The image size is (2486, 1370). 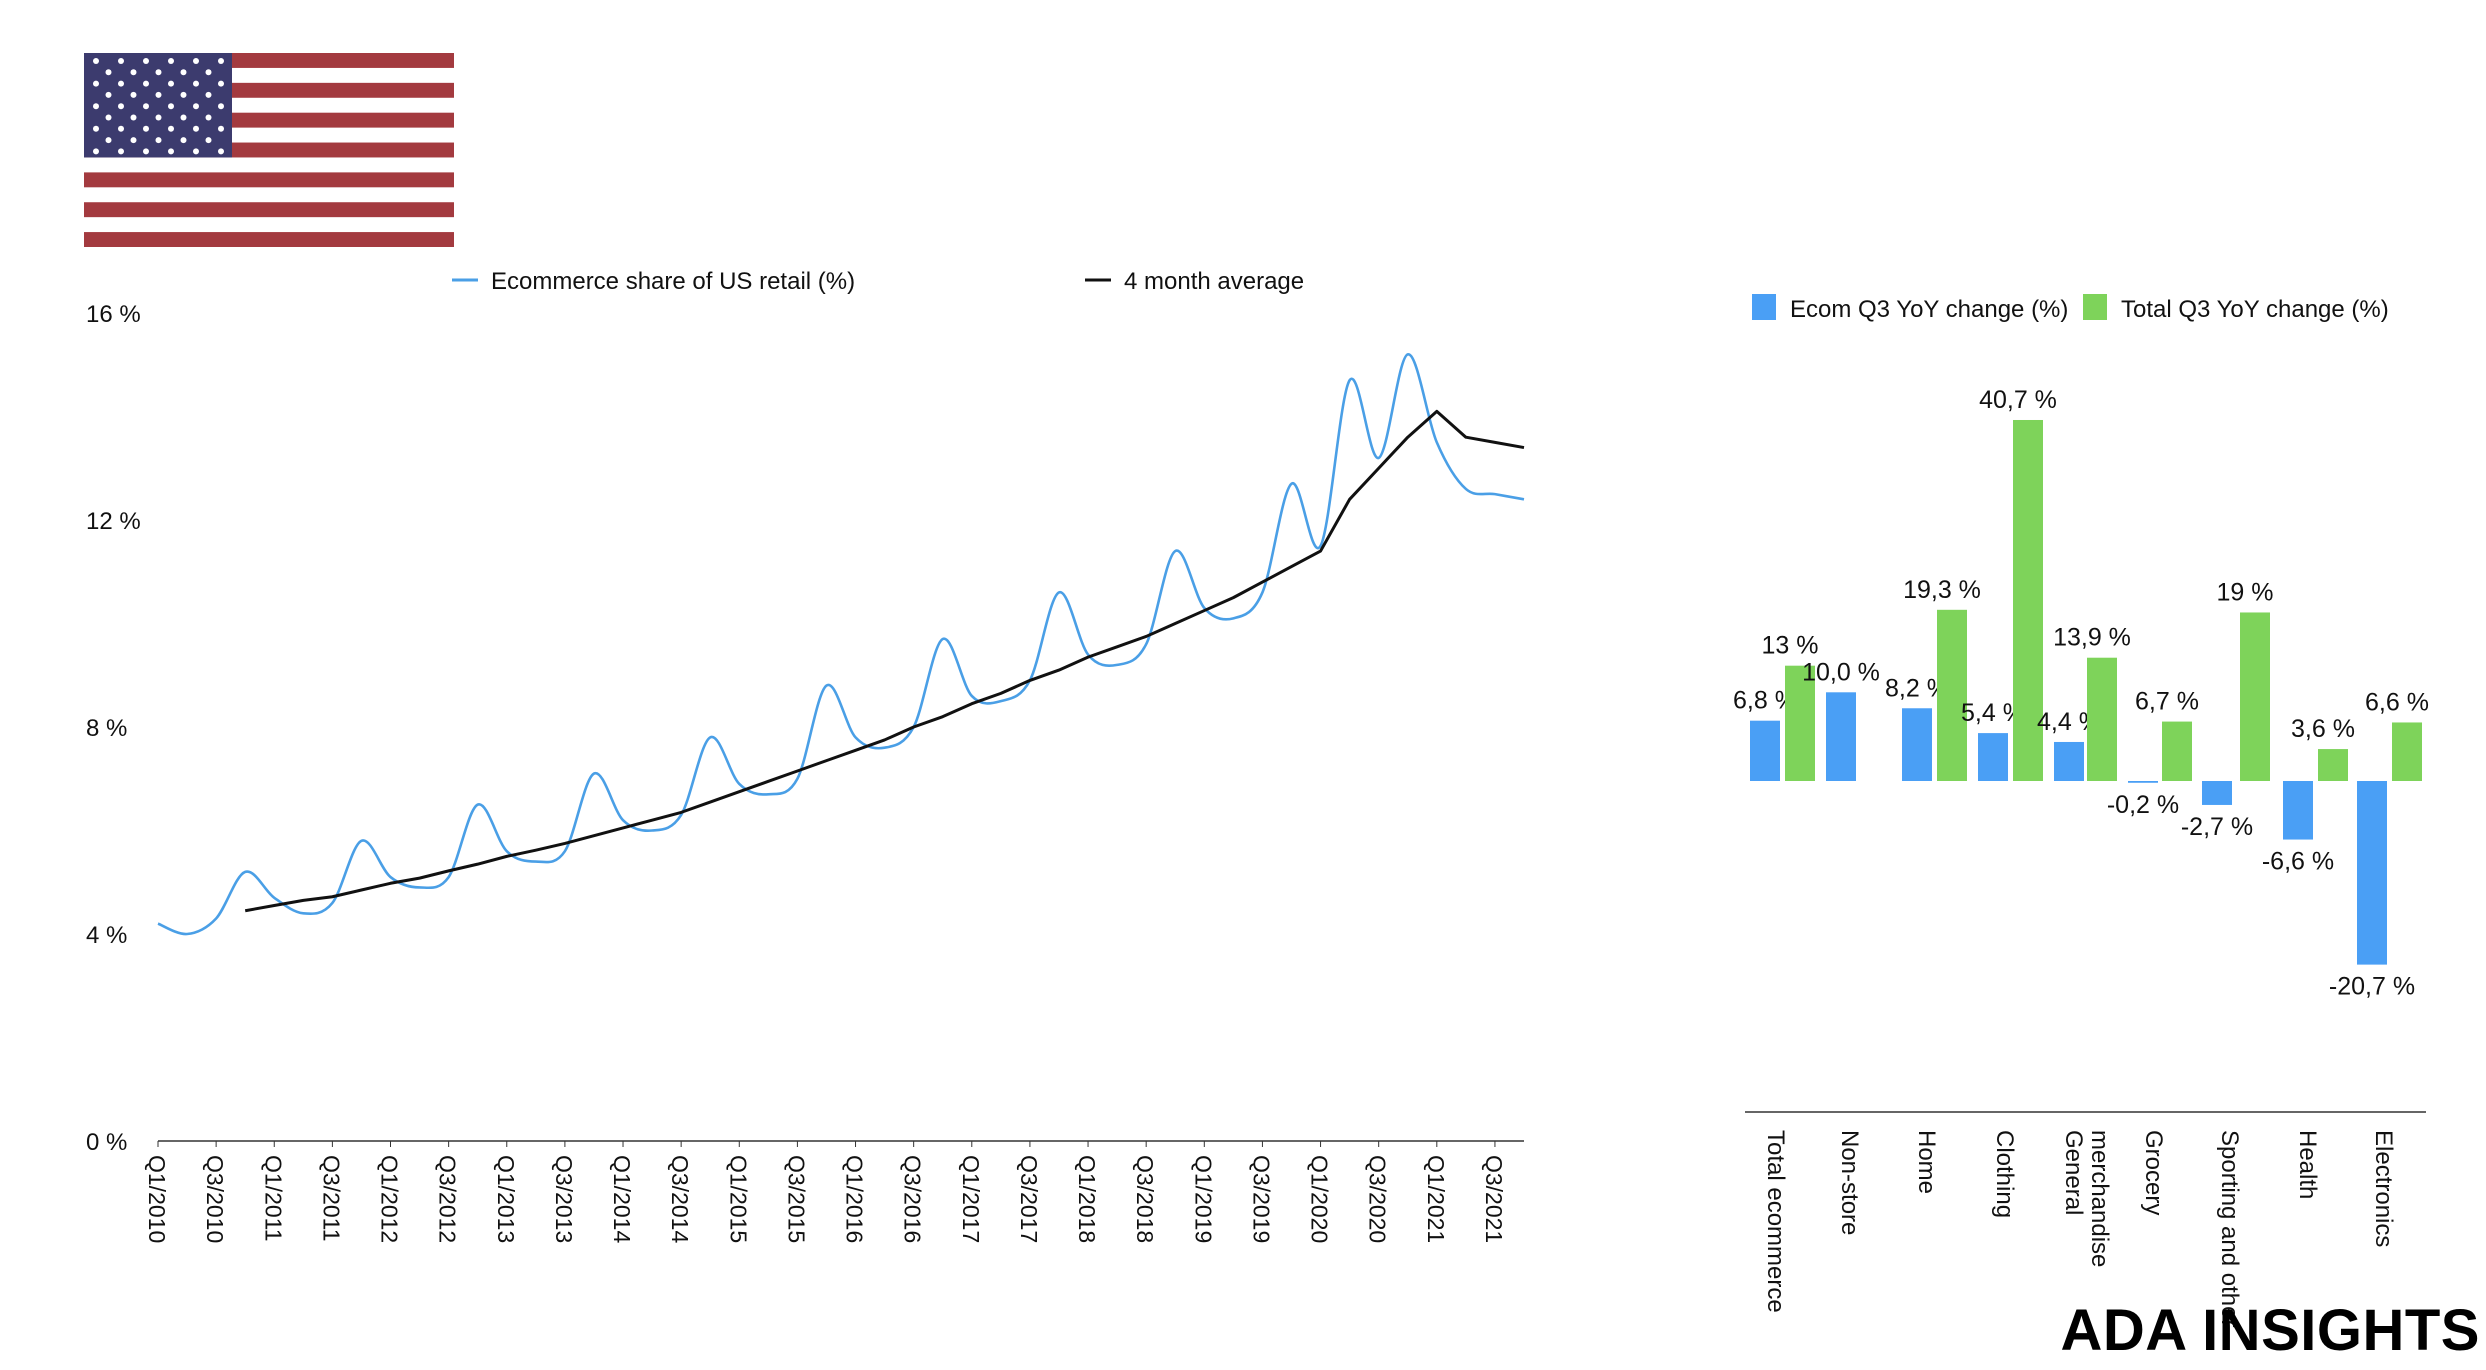 What do you see at coordinates (2383, 1188) in the screenshot?
I see `category-label: Electronics` at bounding box center [2383, 1188].